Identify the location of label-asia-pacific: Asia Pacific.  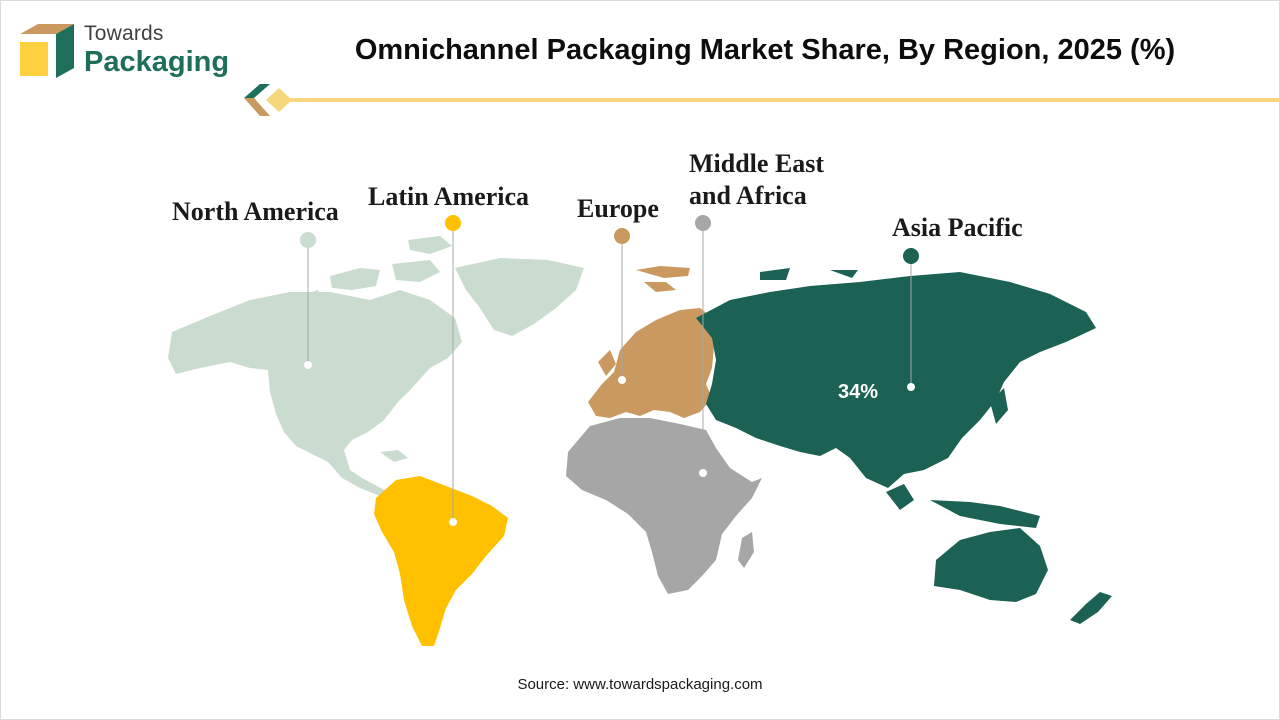
(957, 227).